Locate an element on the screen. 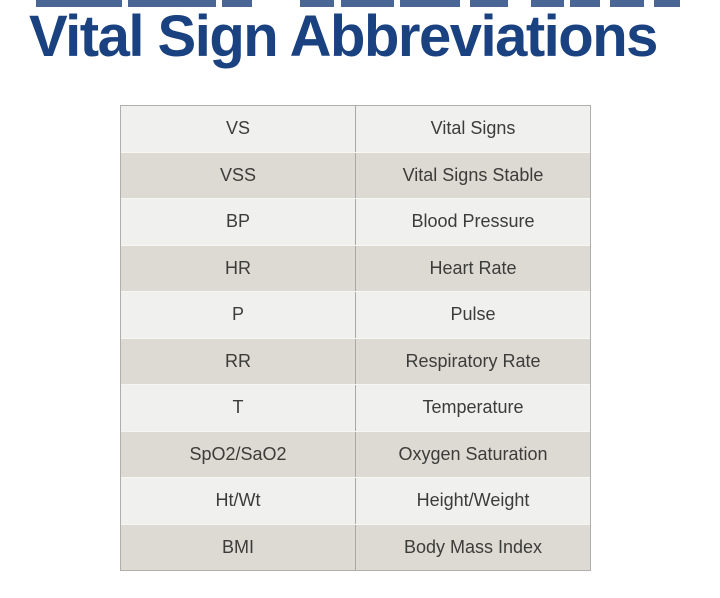 The image size is (720, 598). table-row: RR Respiratory Rate is located at coordinates (355, 360).